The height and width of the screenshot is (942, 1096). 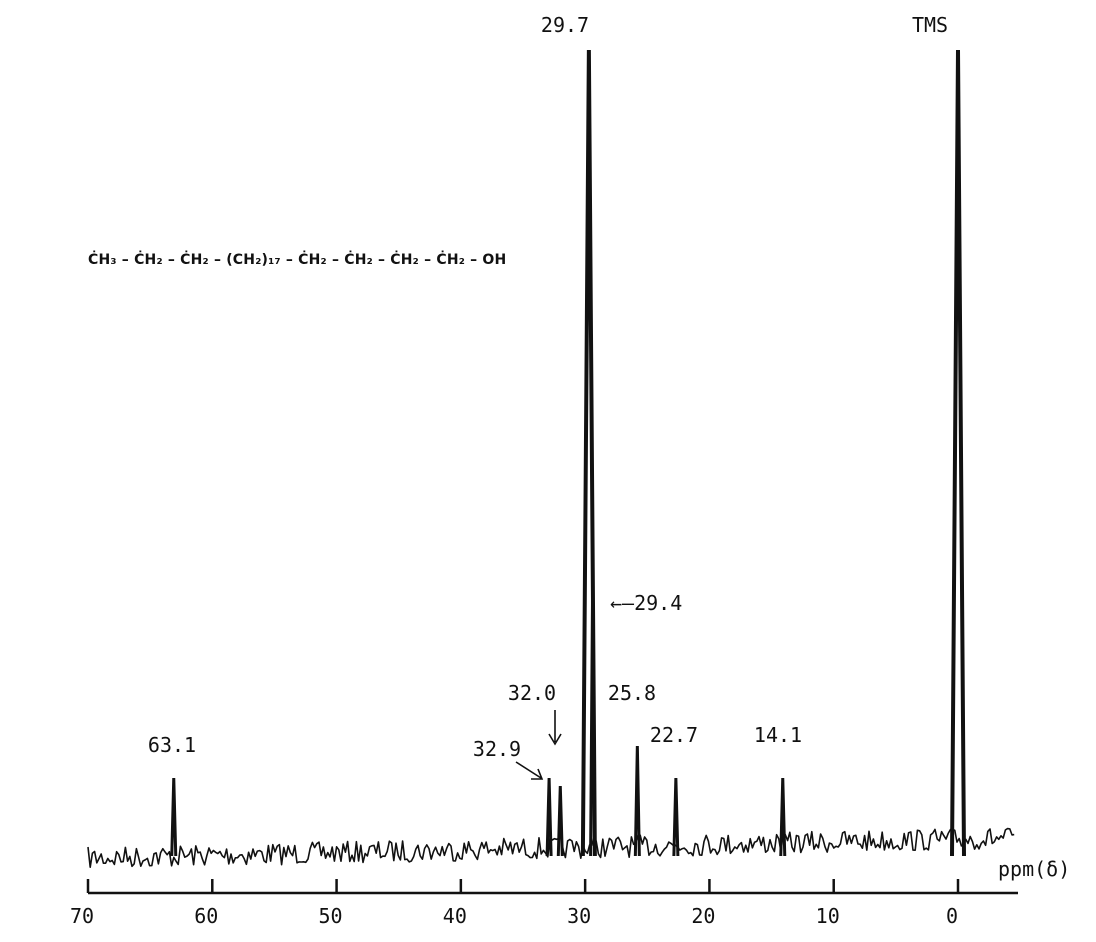 I want to click on peak-32.9, so click(x=549, y=817).